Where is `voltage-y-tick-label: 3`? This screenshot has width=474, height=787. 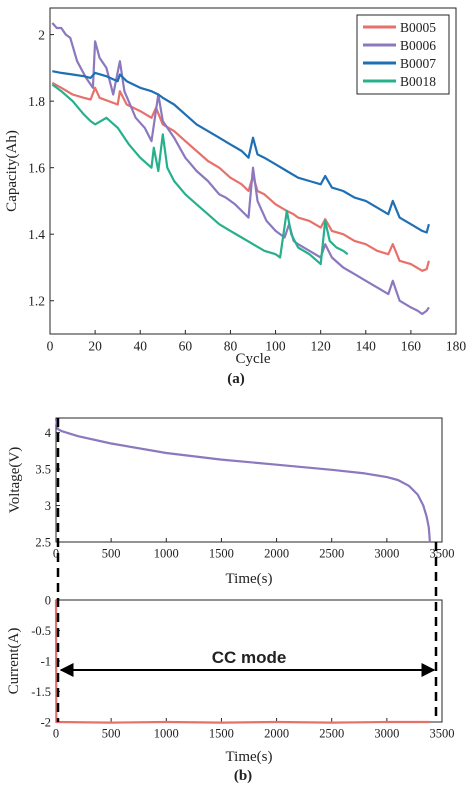 voltage-y-tick-label: 3 is located at coordinates (48, 506).